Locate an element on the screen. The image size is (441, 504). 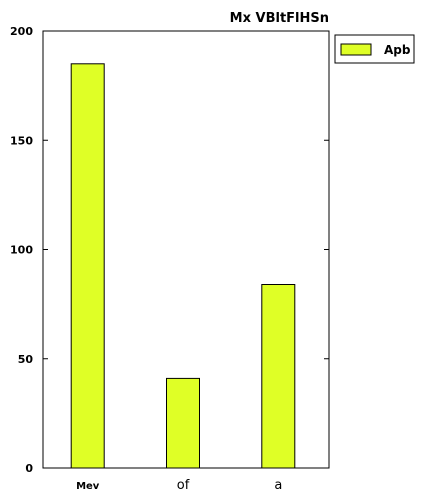
x-tick-label-of: of is located at coordinates (183, 485).